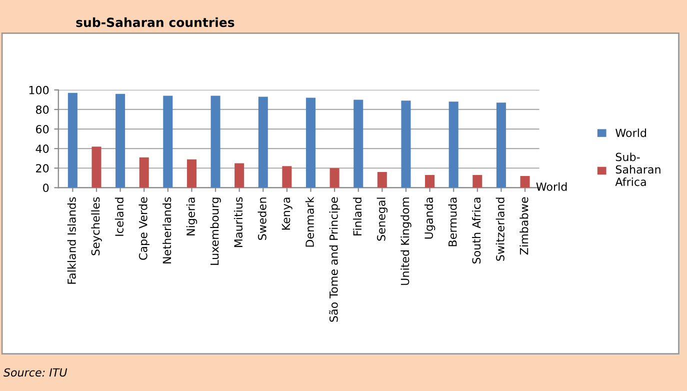 This screenshot has width=687, height=391. What do you see at coordinates (452, 222) in the screenshot?
I see `x-tick-label: Bermuda` at bounding box center [452, 222].